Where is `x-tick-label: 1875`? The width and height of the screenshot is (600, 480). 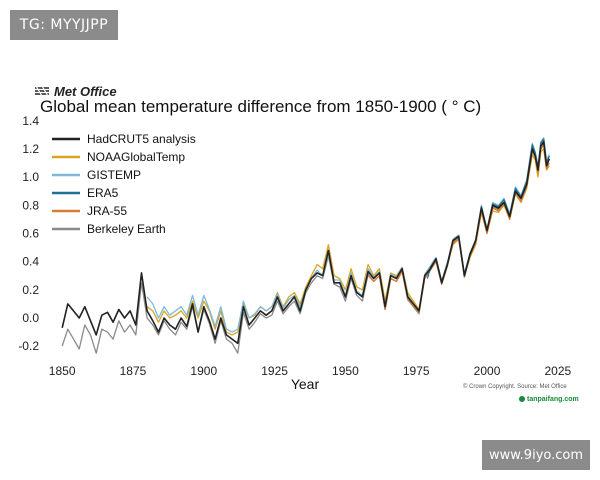 x-tick-label: 1875 is located at coordinates (133, 371).